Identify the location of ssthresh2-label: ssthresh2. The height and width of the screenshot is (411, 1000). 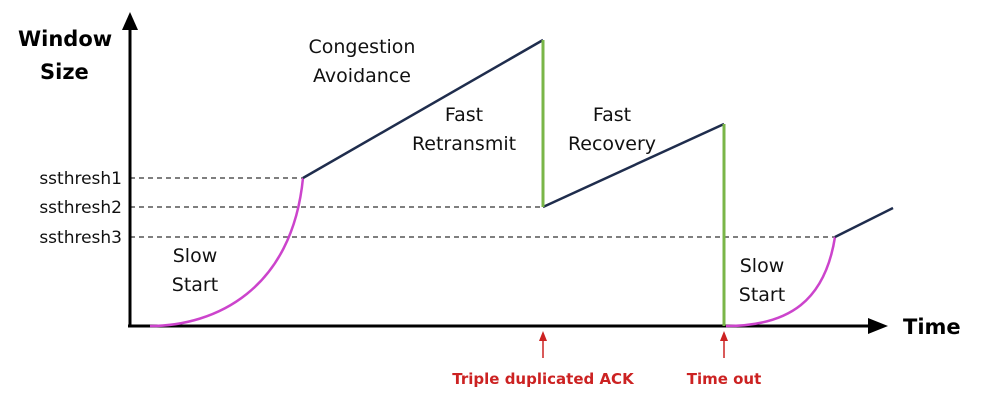
(80, 208).